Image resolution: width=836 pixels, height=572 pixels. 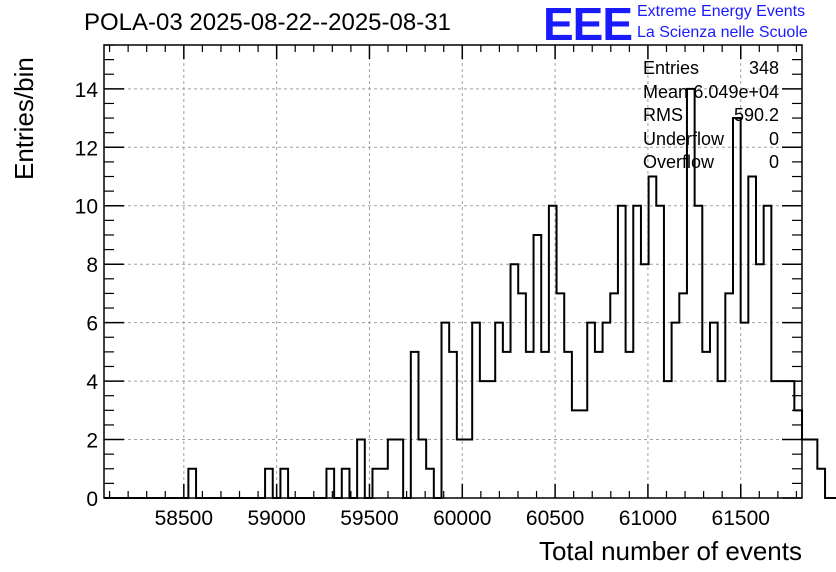 I want to click on stat-row-overflow: Overflow 0, so click(x=710, y=164).